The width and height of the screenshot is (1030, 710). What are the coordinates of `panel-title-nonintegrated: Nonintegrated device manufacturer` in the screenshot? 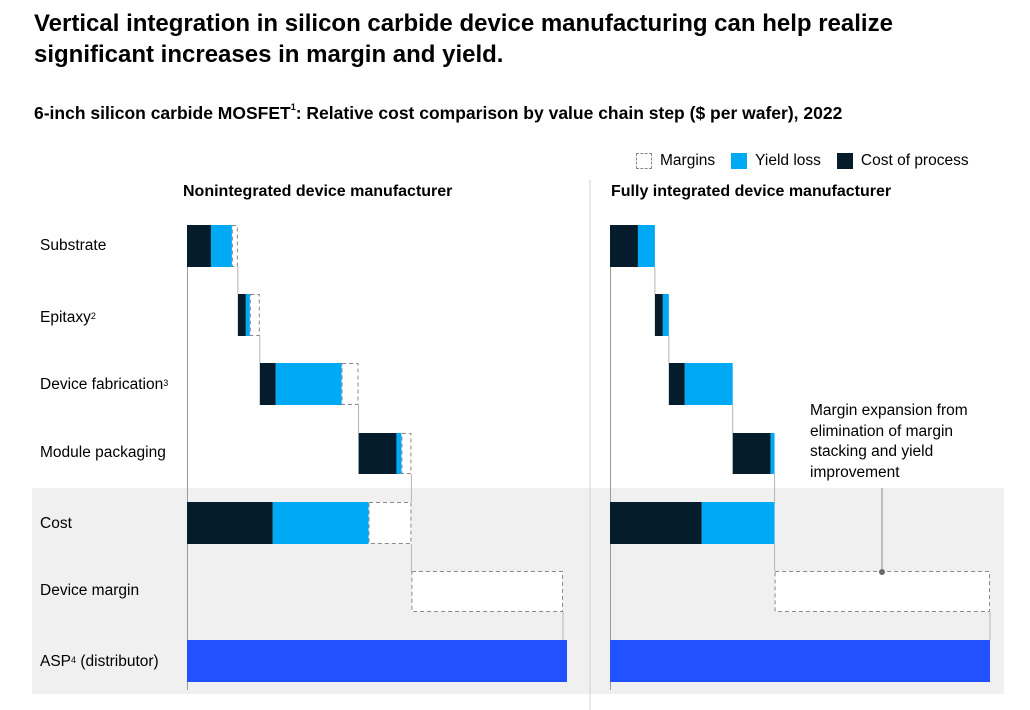 It's located at (318, 191).